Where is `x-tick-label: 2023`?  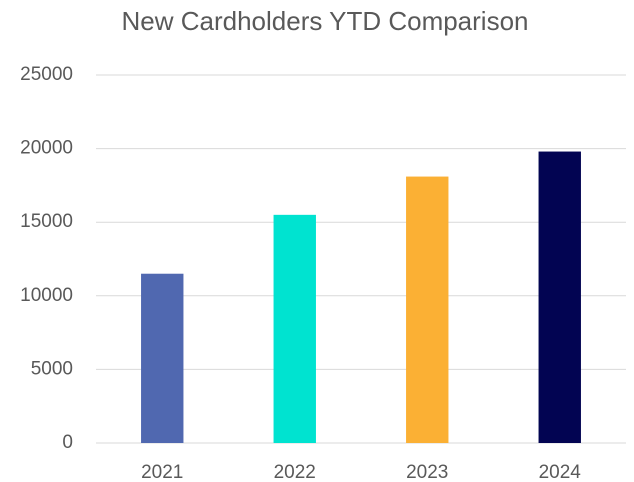 x-tick-label: 2023 is located at coordinates (427, 472).